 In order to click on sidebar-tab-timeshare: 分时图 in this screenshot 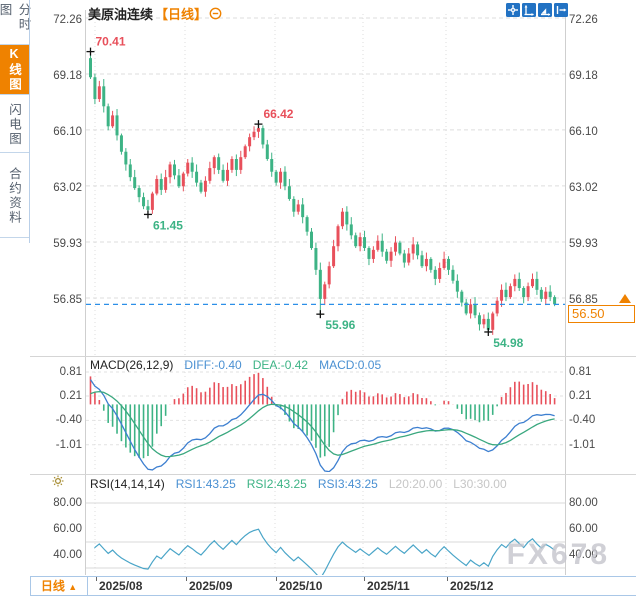, I will do `click(15, 23)`.